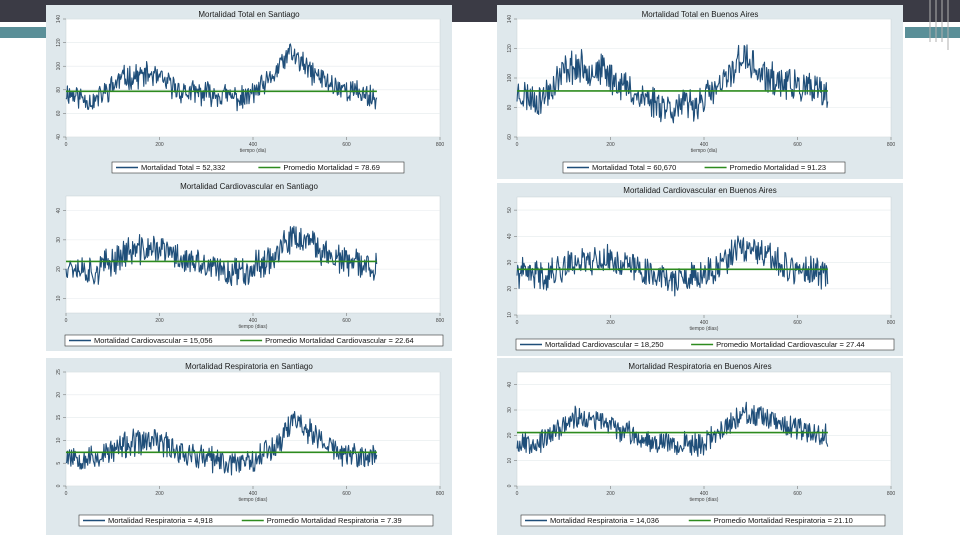  I want to click on legend-label-series: Mortalidad Cardiovascular = 15,056, so click(153, 340).